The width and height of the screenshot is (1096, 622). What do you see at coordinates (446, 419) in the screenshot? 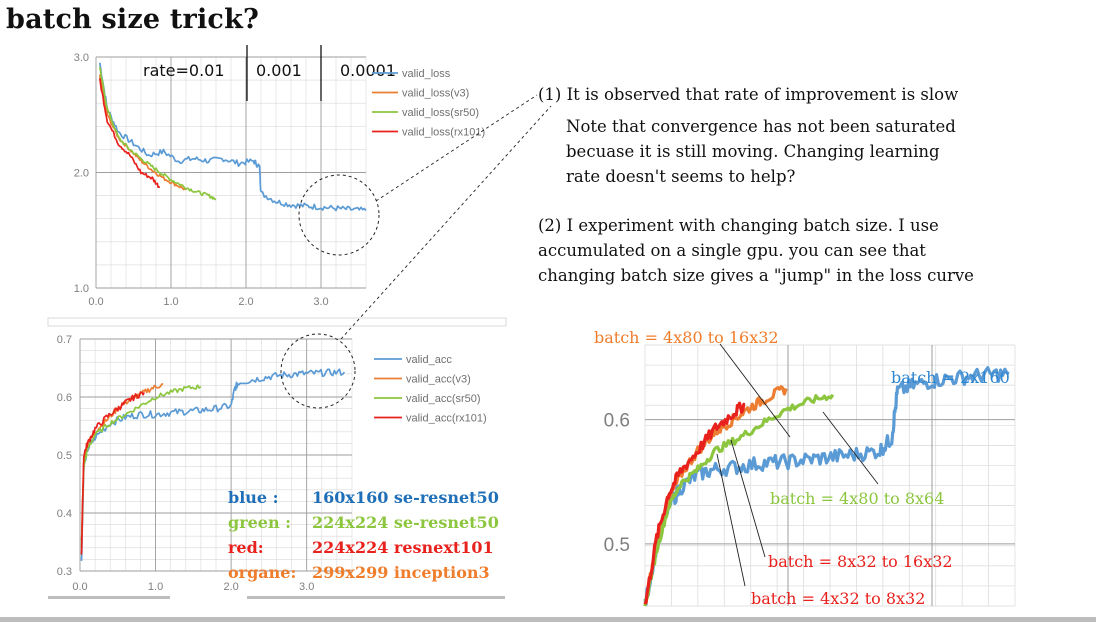
I see `legend-label: valid_acc(rx101)` at bounding box center [446, 419].